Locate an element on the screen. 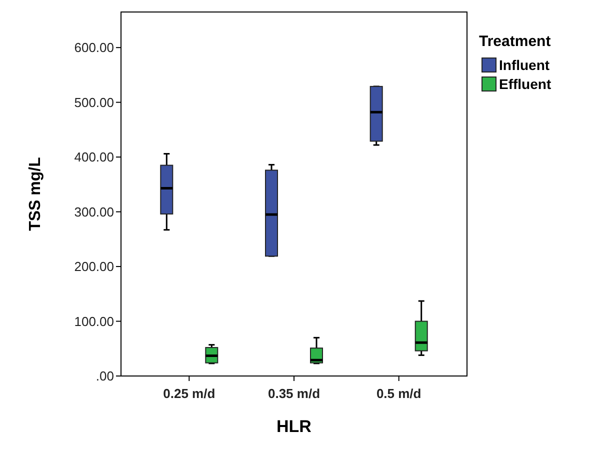  y-axis-title: TSS mg/L is located at coordinates (35, 193).